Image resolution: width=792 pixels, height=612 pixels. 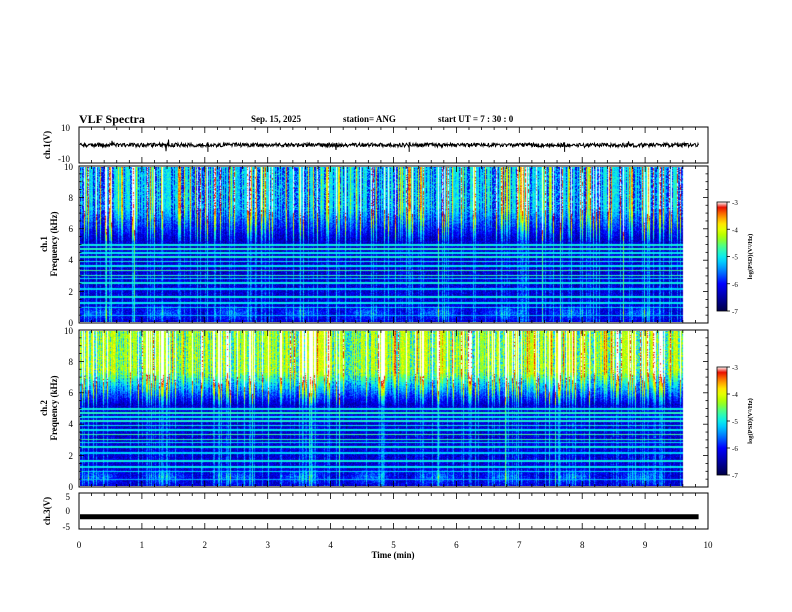 I want to click on time-tick-label-4: 4, so click(x=330, y=545).